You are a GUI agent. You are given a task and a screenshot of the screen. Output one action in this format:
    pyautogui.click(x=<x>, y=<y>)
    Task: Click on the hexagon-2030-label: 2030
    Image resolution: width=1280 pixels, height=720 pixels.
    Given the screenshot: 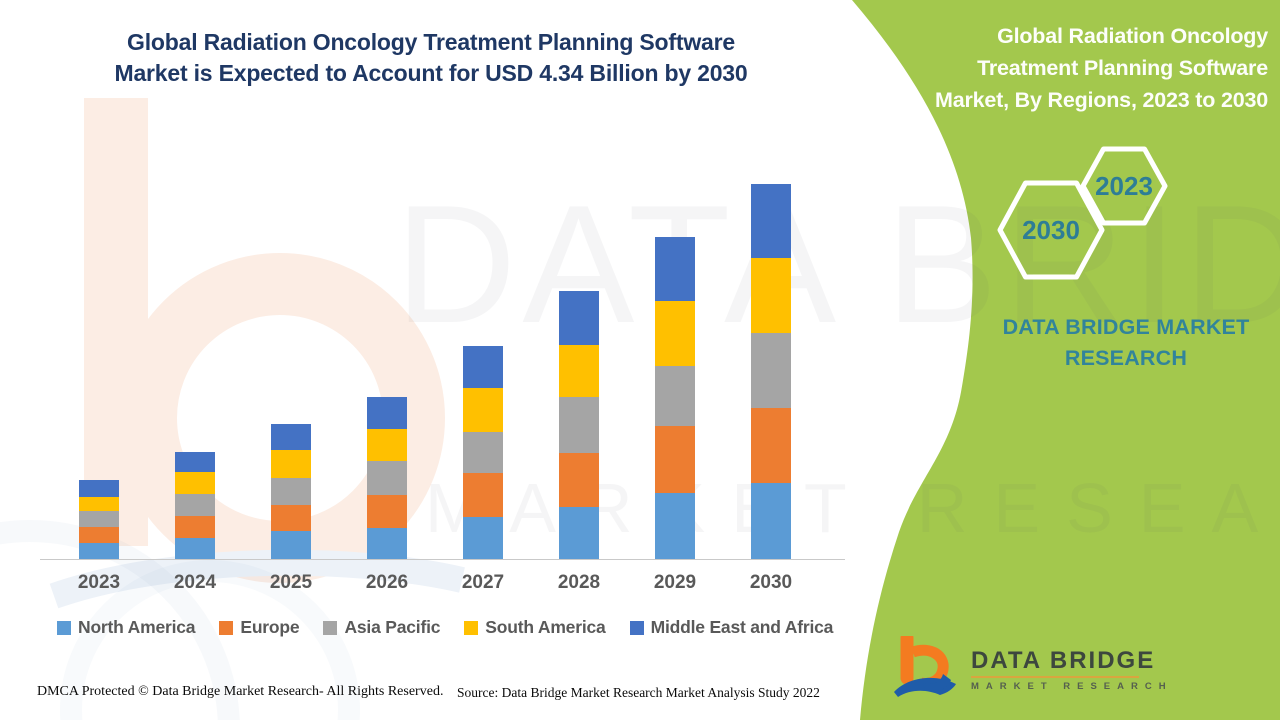 What is the action you would take?
    pyautogui.click(x=1051, y=230)
    